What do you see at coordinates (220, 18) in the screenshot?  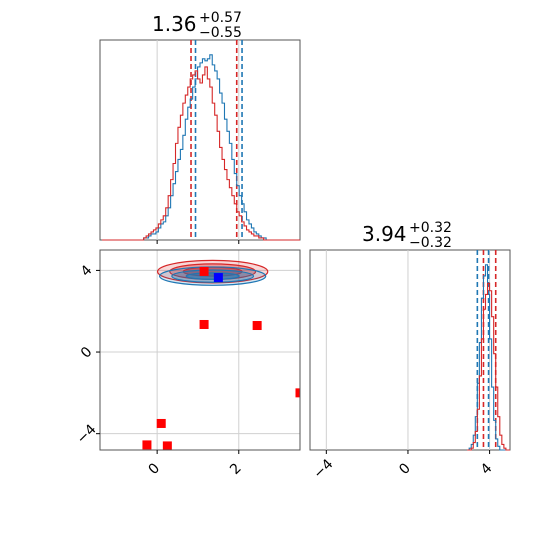 I see `panel-1-title-plus: +0.57` at bounding box center [220, 18].